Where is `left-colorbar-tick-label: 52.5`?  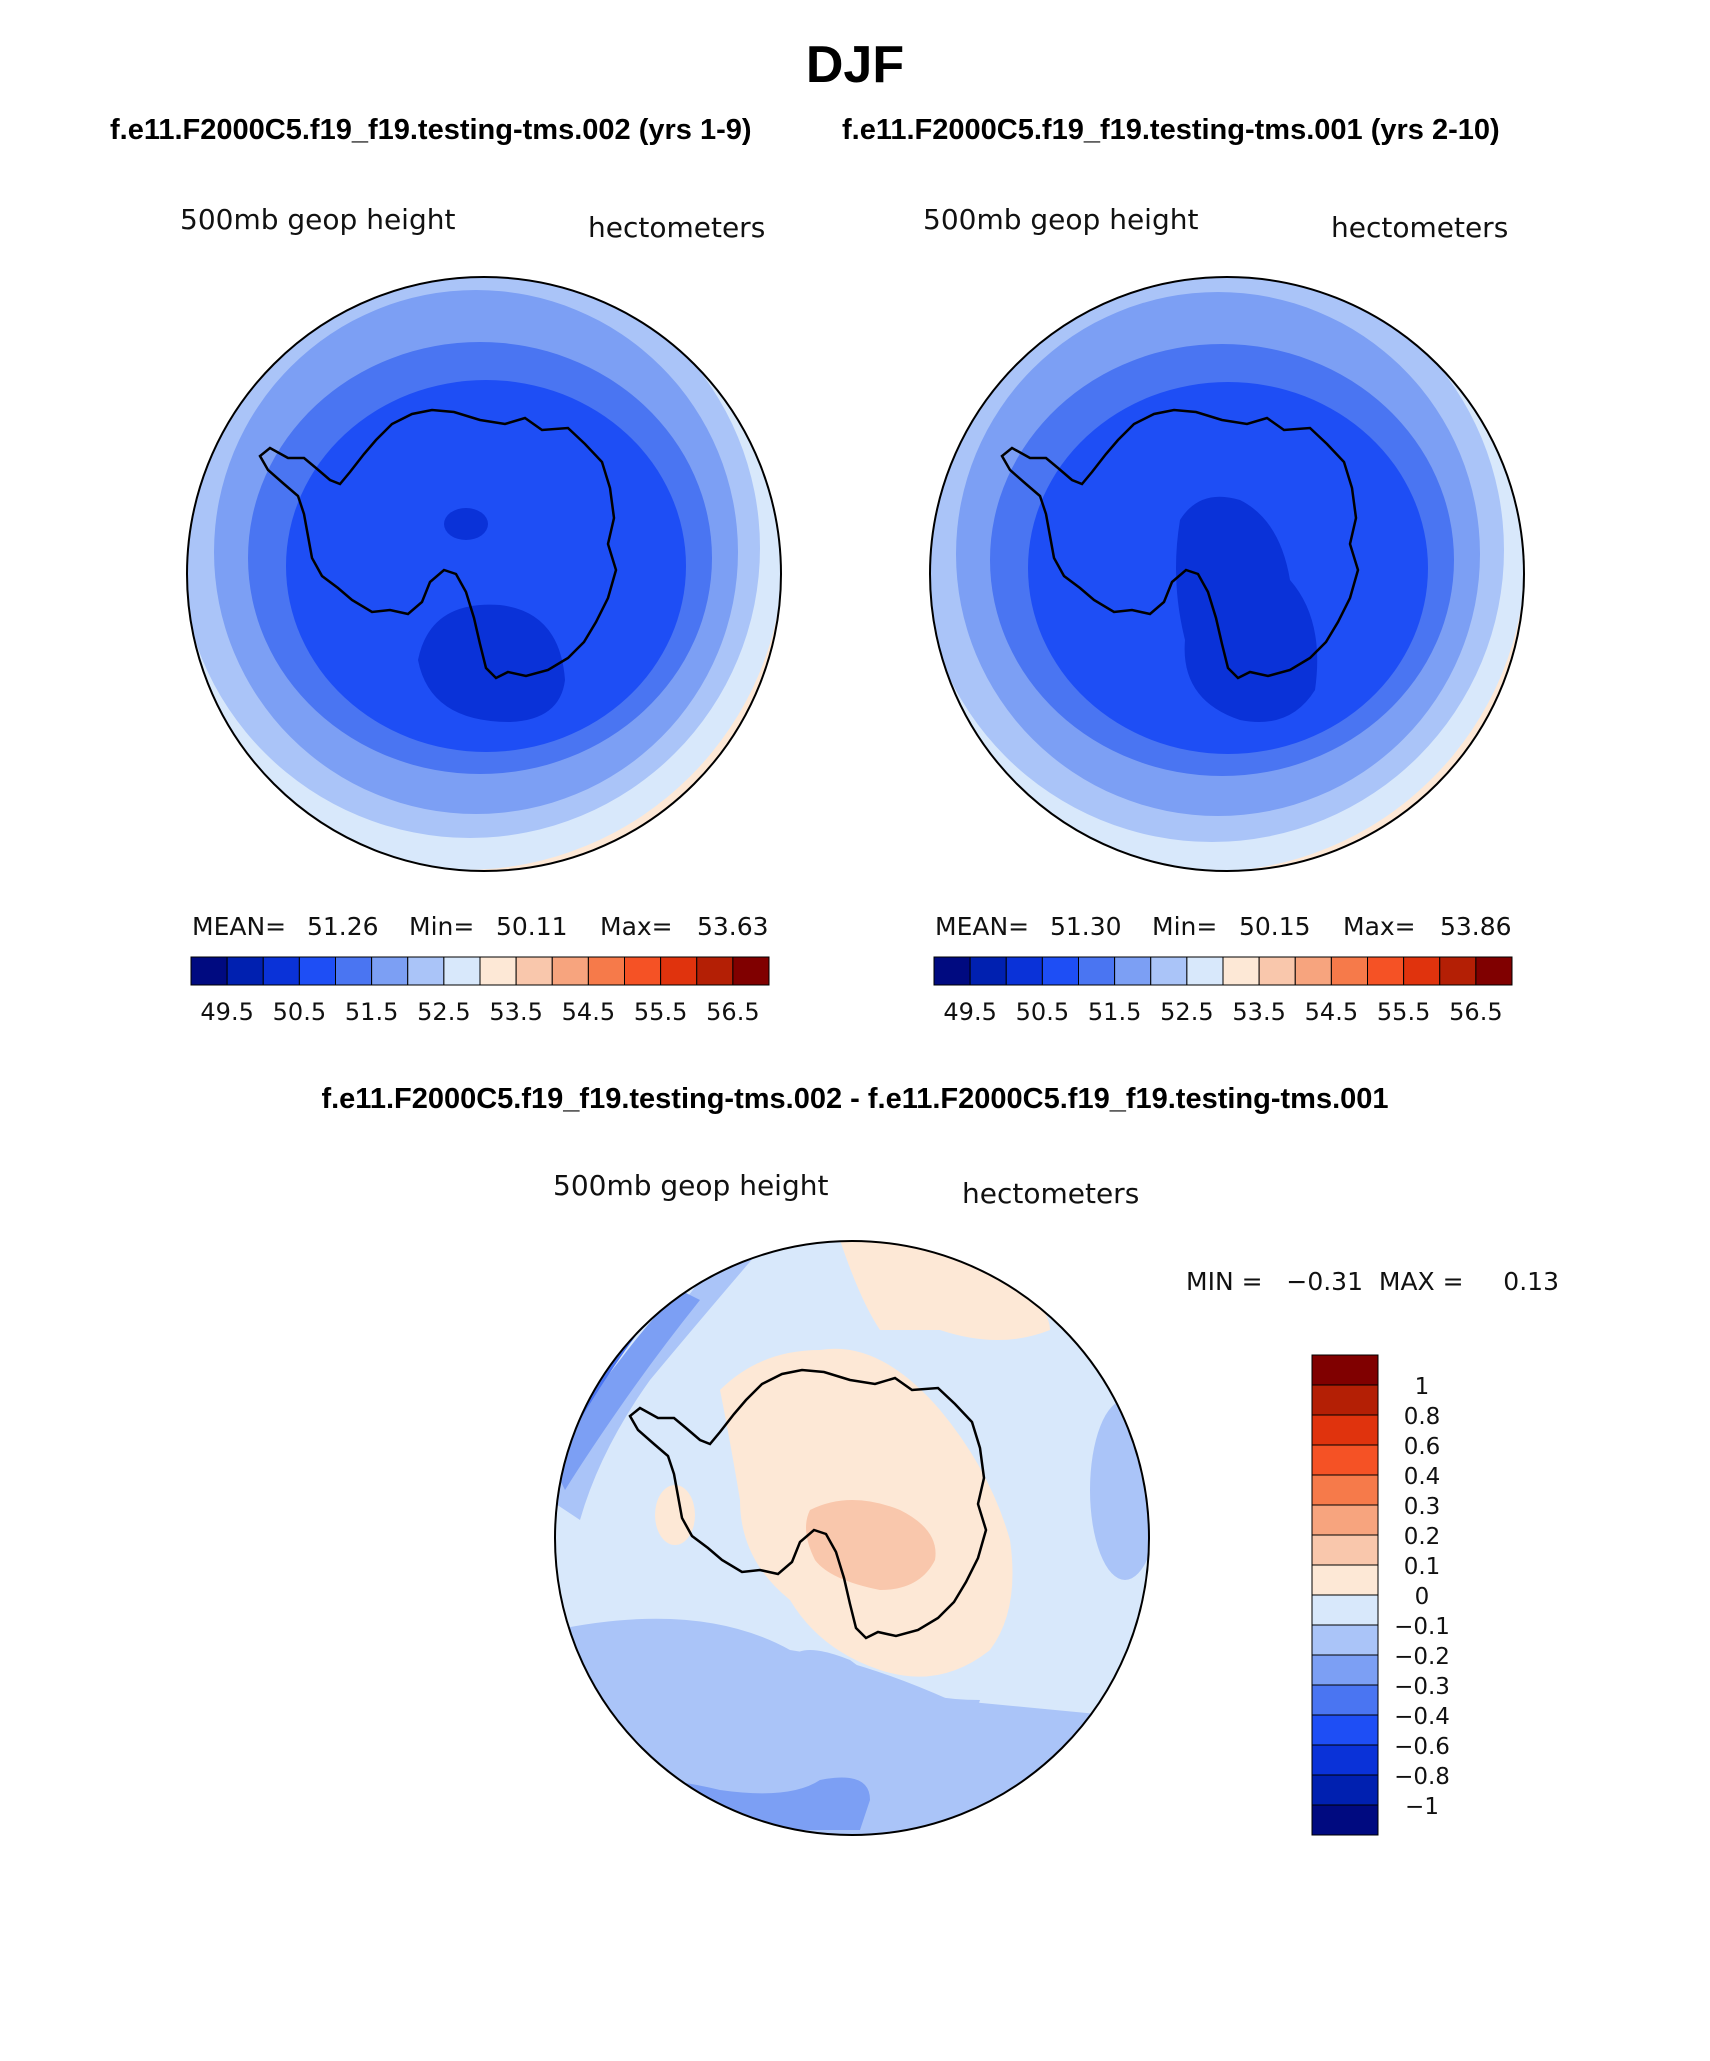
left-colorbar-tick-label: 52.5 is located at coordinates (443, 1012).